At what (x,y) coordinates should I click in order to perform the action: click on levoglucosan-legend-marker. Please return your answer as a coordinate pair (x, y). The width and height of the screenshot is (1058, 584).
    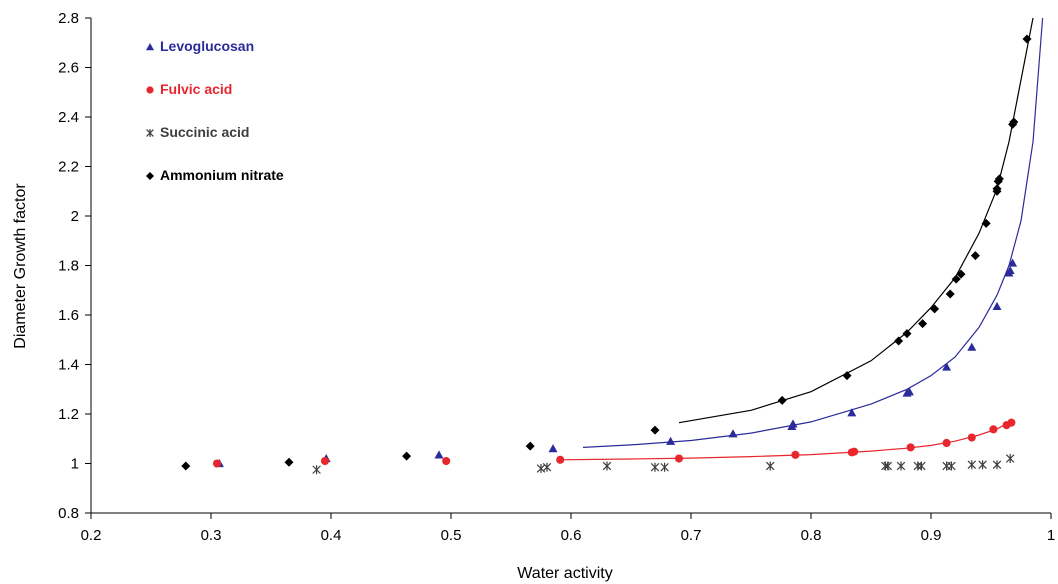
    Looking at the image, I should click on (150, 47).